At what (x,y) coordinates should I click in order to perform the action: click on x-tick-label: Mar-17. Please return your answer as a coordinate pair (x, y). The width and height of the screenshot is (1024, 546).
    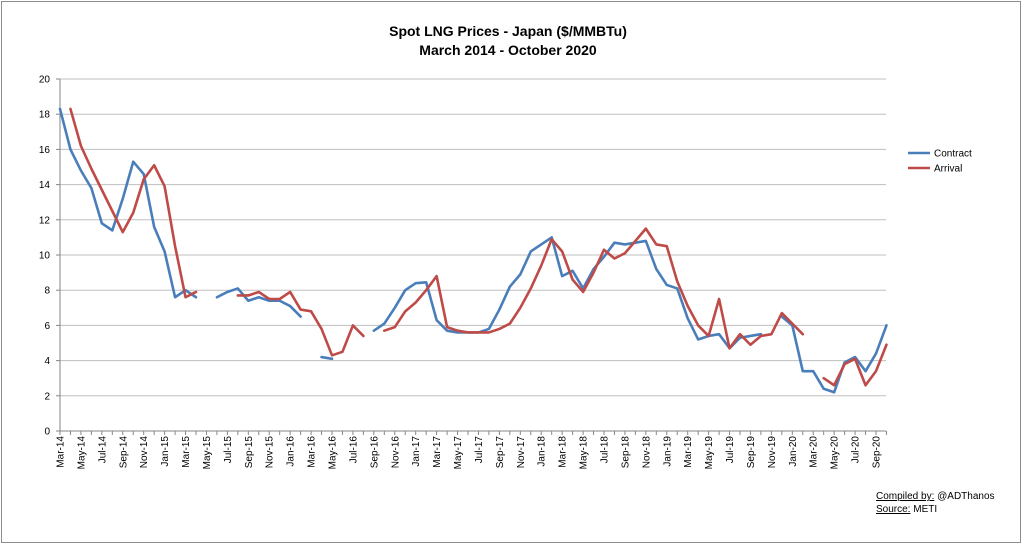
    Looking at the image, I should click on (437, 452).